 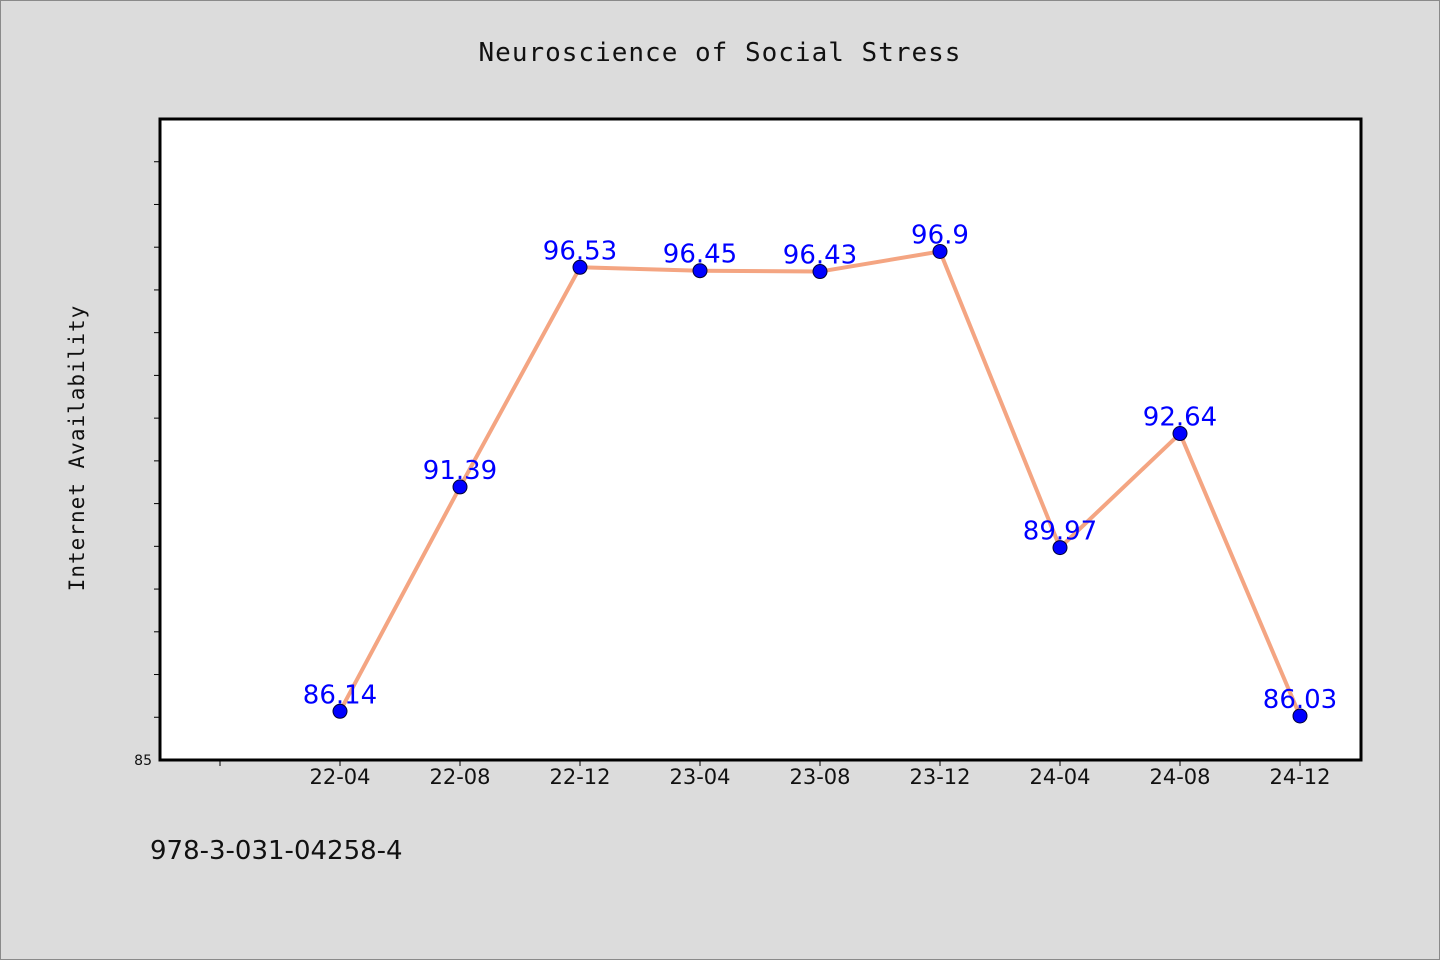 What do you see at coordinates (939, 777) in the screenshot?
I see `x-tick-label: 23-12` at bounding box center [939, 777].